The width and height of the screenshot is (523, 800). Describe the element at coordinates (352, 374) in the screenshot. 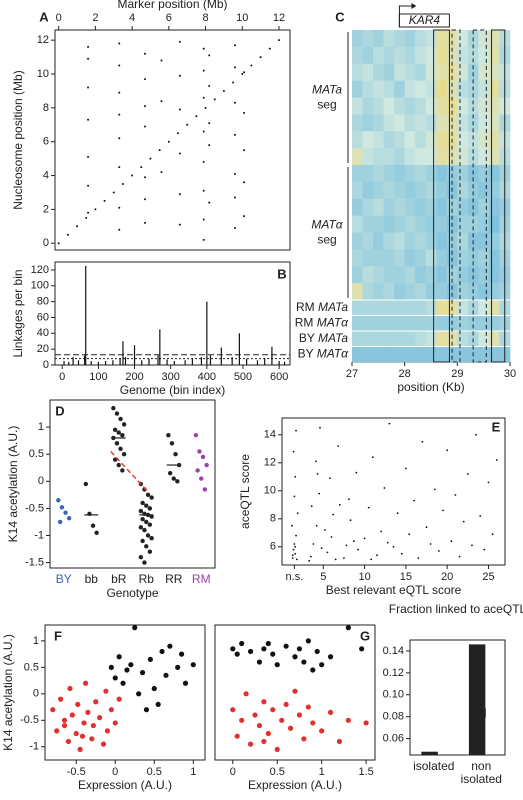

I see `x-tick-label: 27` at that location.